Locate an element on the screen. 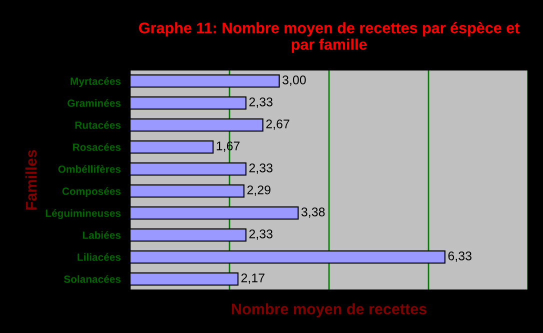  chart-title: Graphe 11: Nombre moyen de recettes par éspèce et par famille is located at coordinates (329, 37).